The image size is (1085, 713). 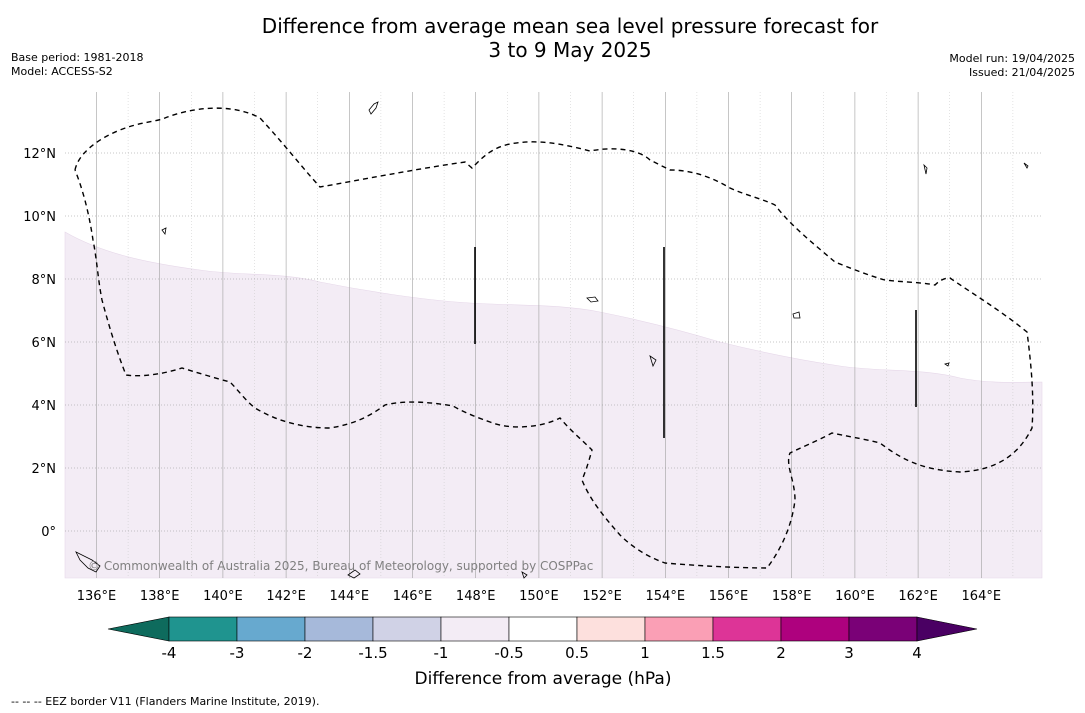 What do you see at coordinates (62, 71) in the screenshot?
I see `model-name: Model: ACCESS-S2` at bounding box center [62, 71].